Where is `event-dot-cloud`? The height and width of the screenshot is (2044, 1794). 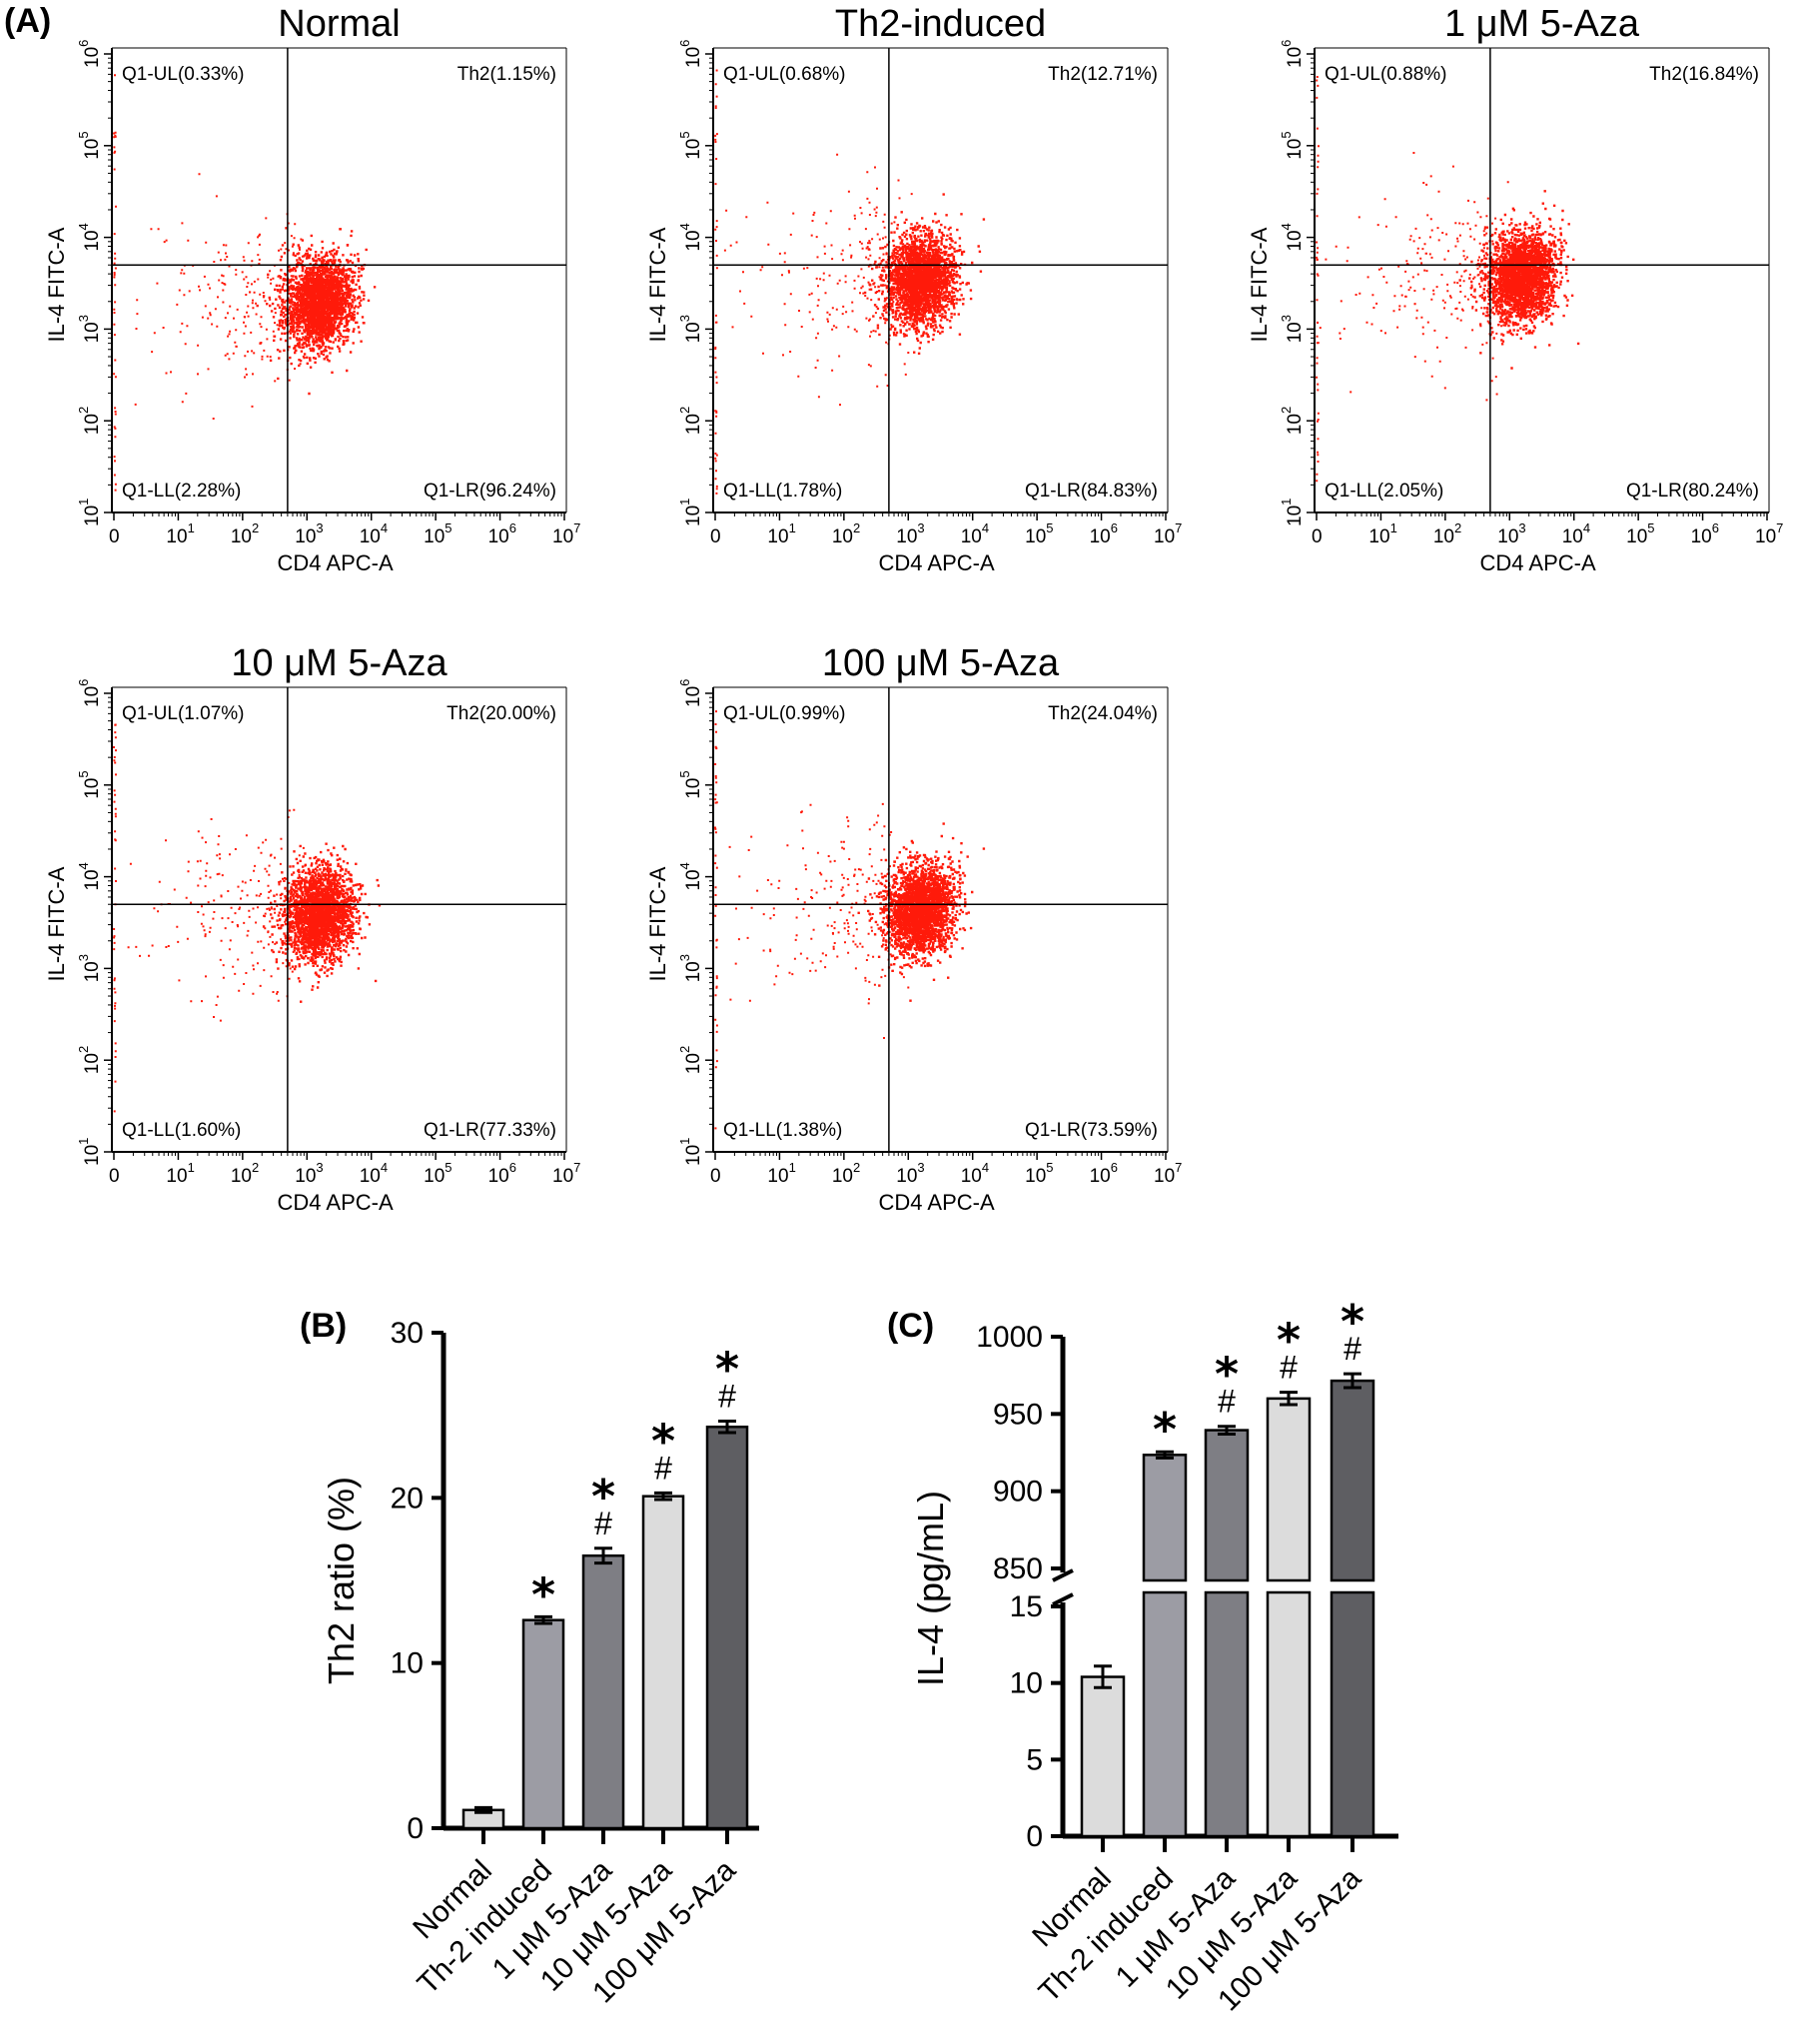 event-dot-cloud is located at coordinates (245, 283).